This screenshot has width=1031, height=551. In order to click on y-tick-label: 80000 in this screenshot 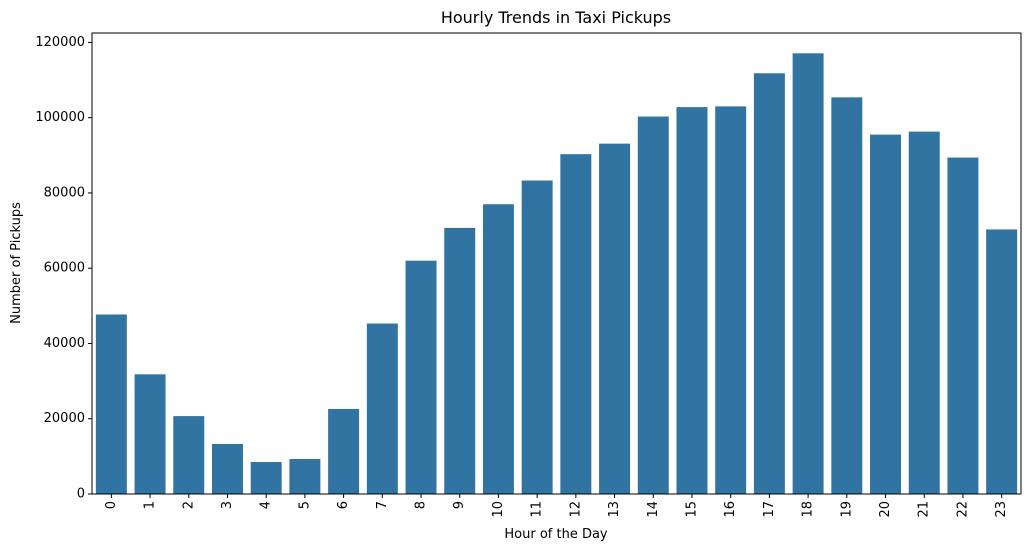, I will do `click(64, 192)`.